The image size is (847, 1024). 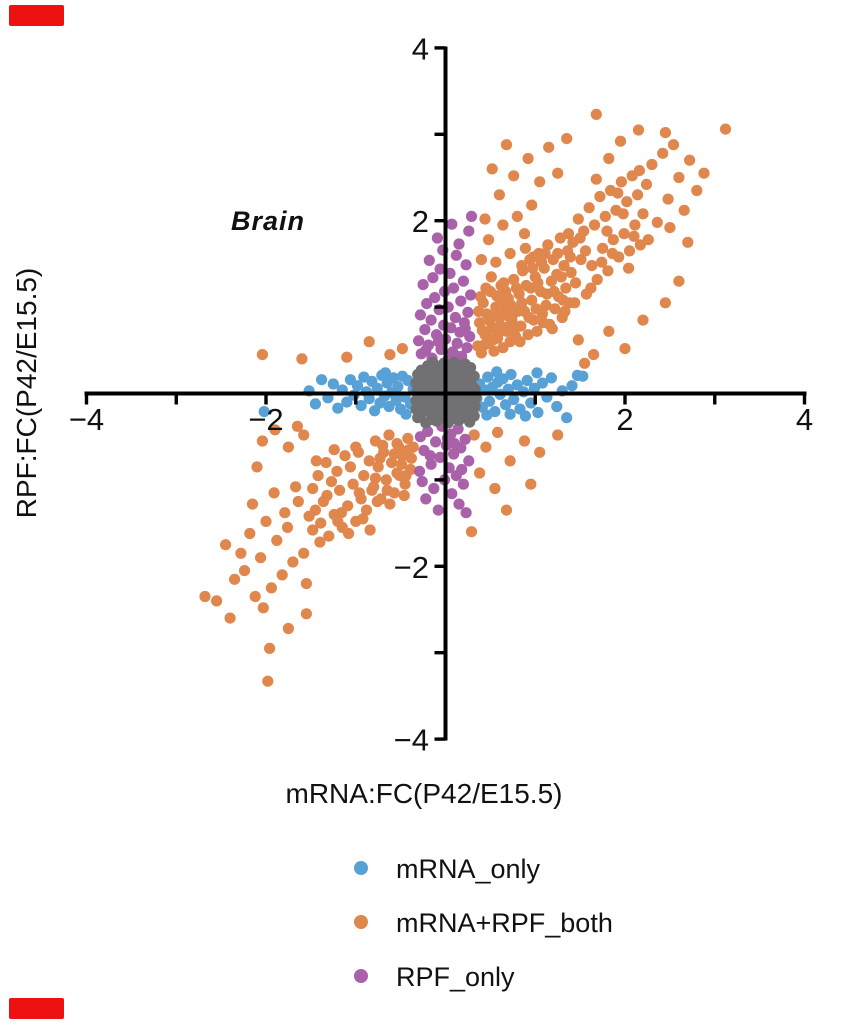 I want to click on legend: mRNA_only mRNA+RPF_both RPF_only, so click(x=483, y=923).